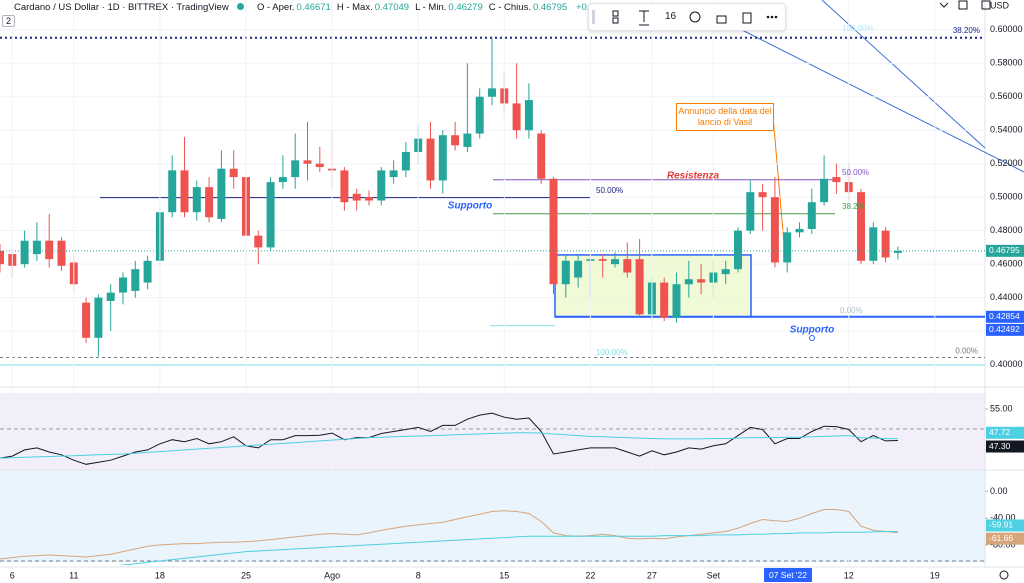 The height and width of the screenshot is (583, 1024). I want to click on level-label: 38.2%, so click(853, 206).